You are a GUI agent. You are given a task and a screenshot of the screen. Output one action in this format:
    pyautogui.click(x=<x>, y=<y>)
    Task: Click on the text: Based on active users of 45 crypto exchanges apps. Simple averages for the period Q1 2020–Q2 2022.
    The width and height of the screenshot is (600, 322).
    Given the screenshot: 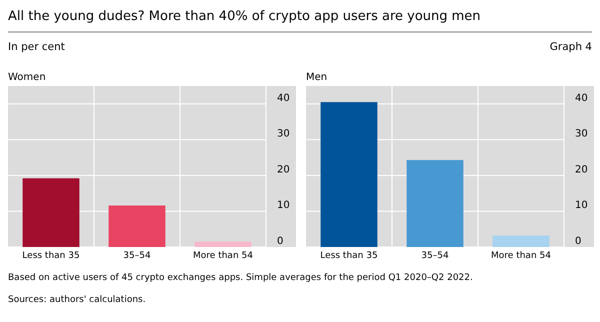 What is the action you would take?
    pyautogui.click(x=240, y=278)
    